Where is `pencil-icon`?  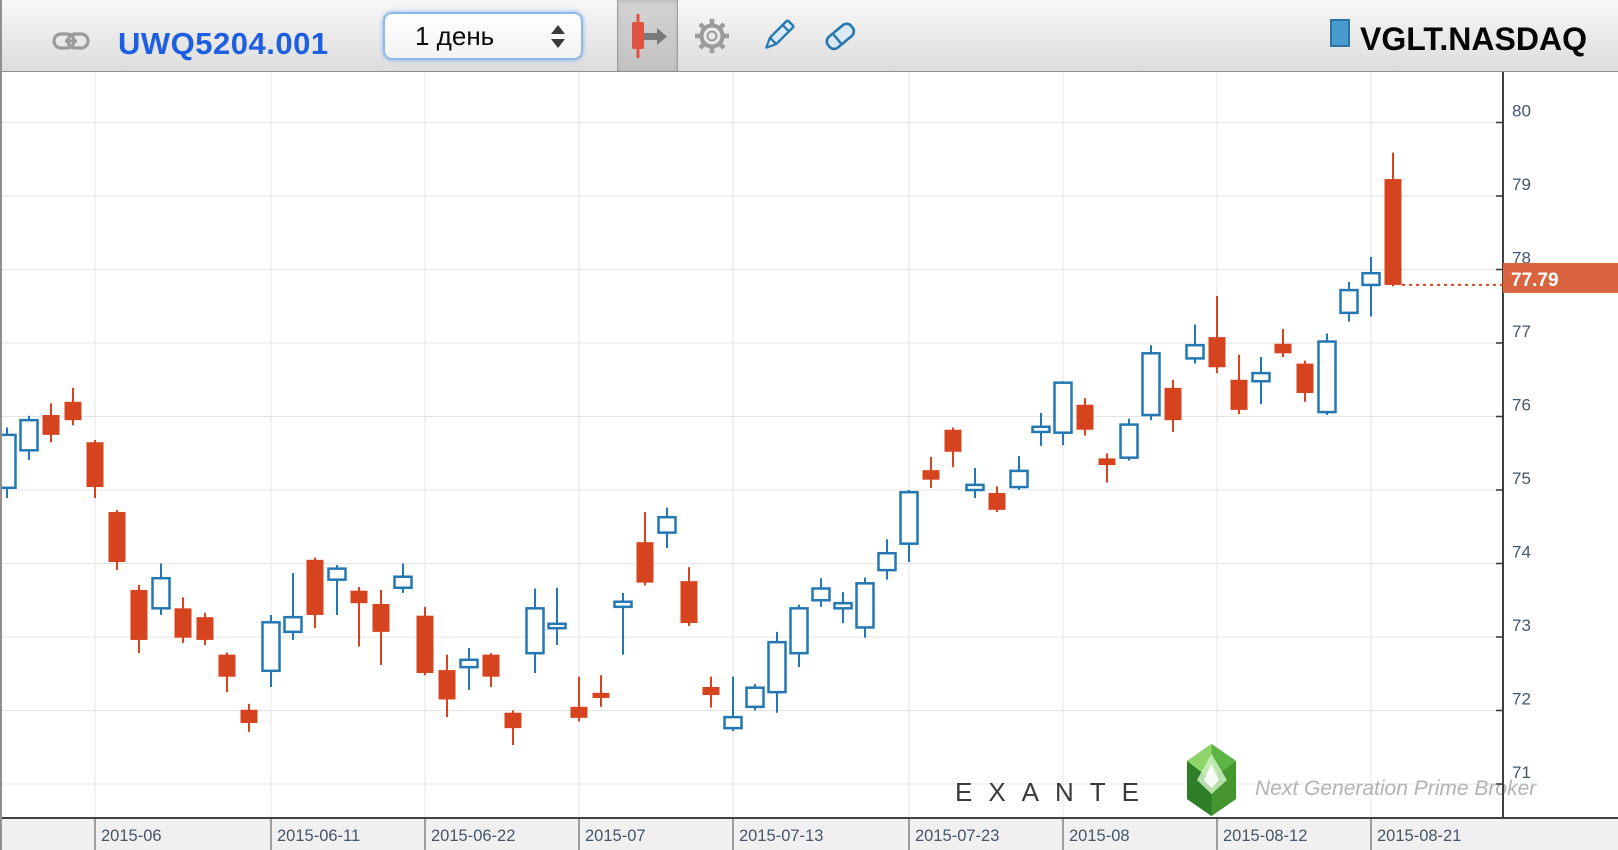
pencil-icon is located at coordinates (780, 34).